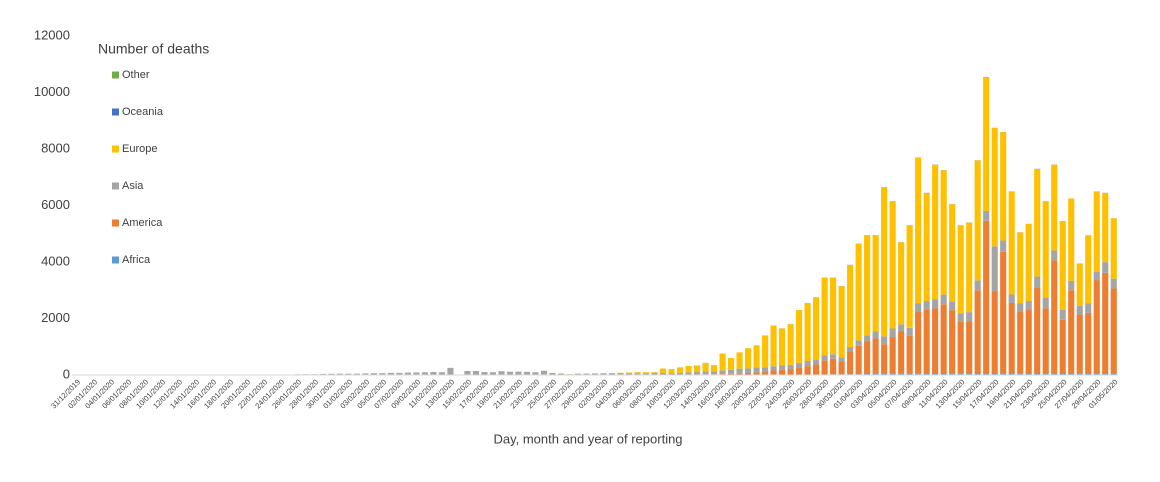 Image resolution: width=1160 pixels, height=482 pixels. I want to click on legend-label: Africa, so click(136, 260).